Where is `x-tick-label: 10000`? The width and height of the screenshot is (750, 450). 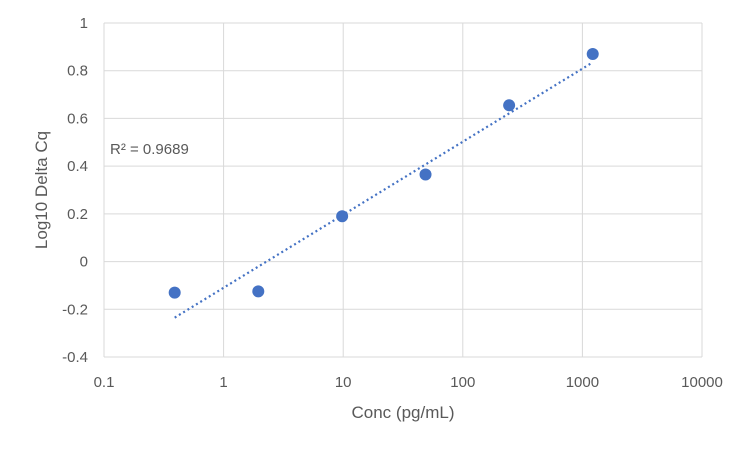
x-tick-label: 10000 is located at coordinates (702, 382).